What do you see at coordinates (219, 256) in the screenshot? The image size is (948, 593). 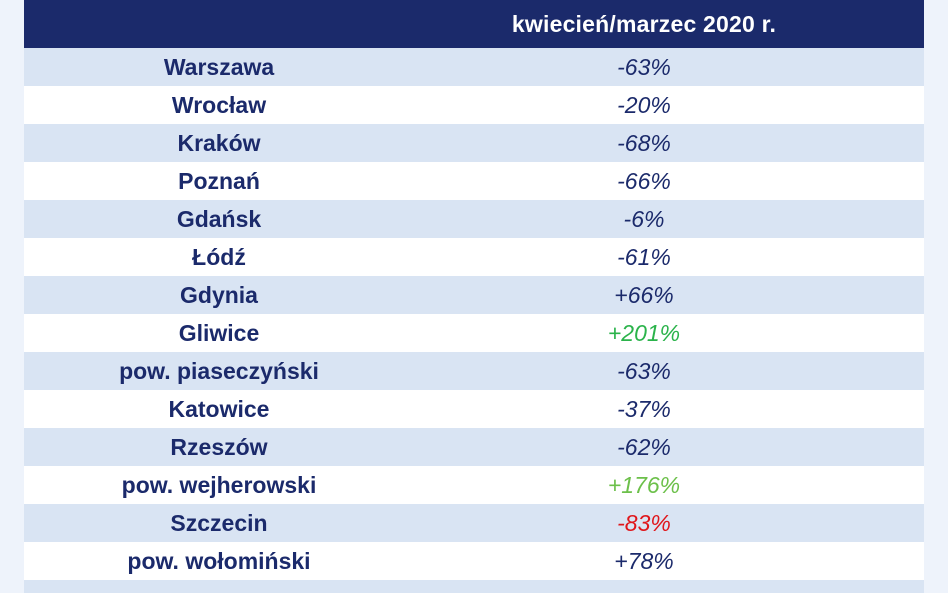 I see `city-cell: Łódź` at bounding box center [219, 256].